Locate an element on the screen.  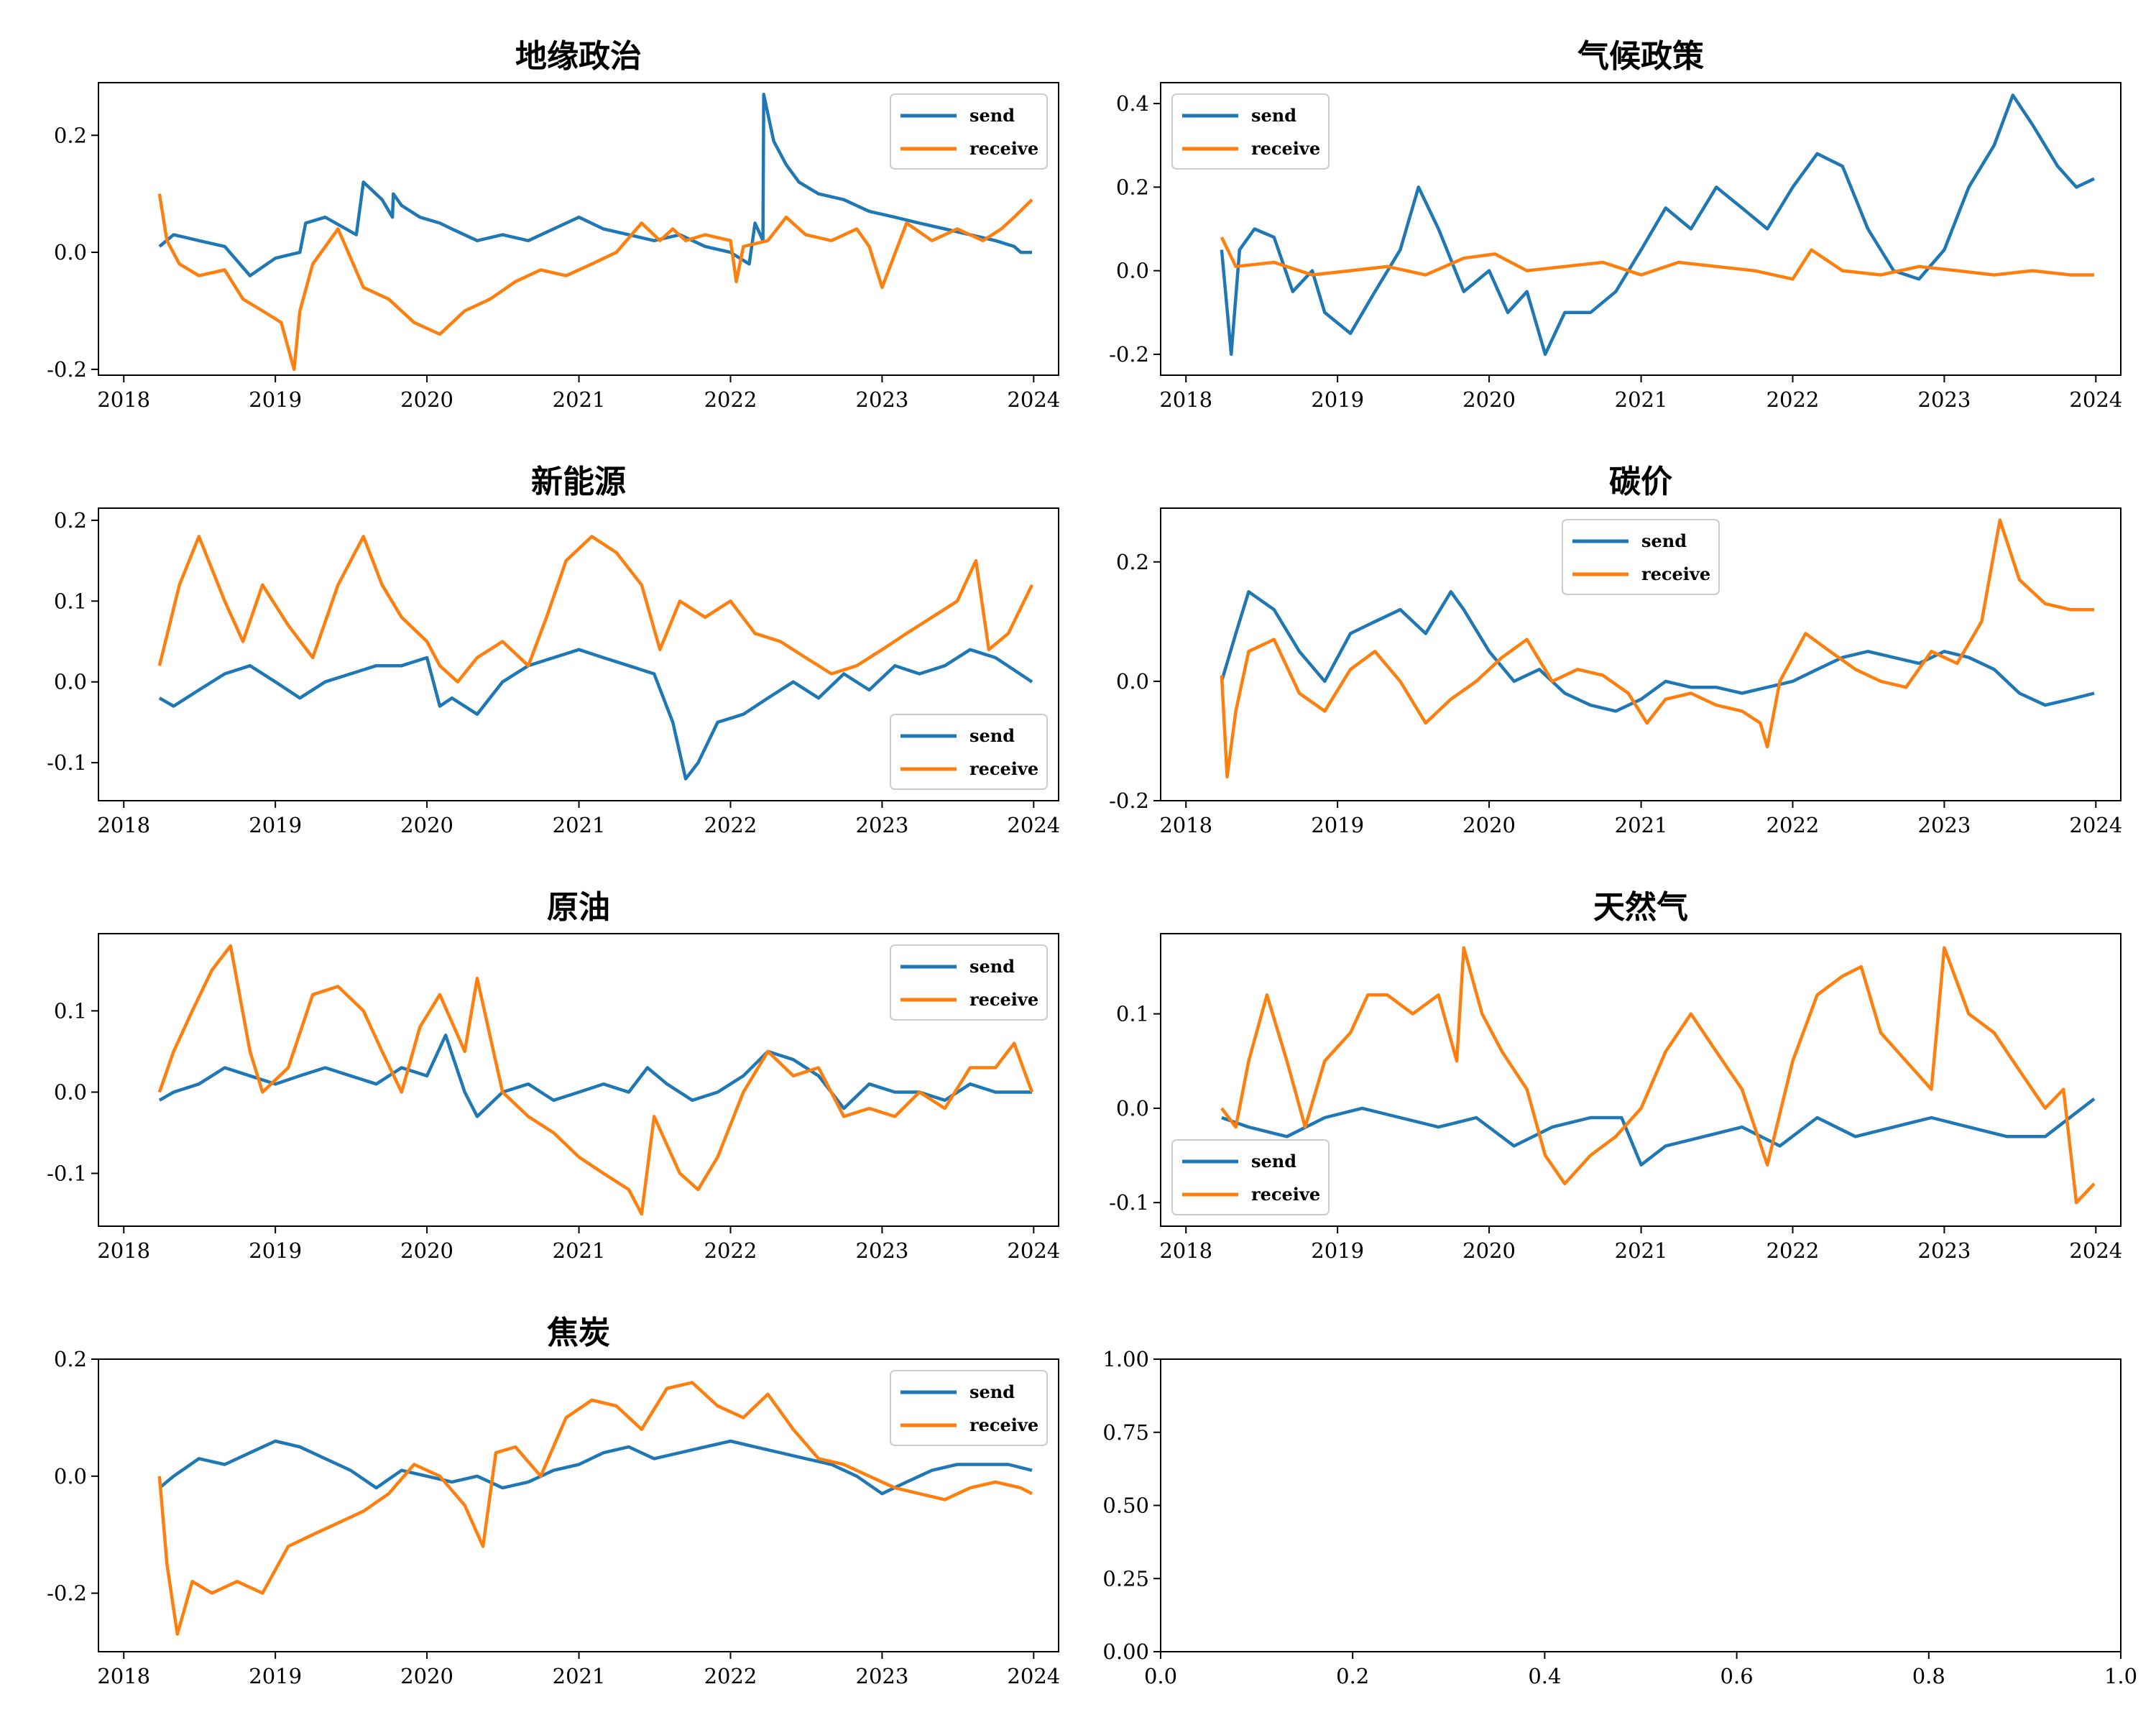
subplot-title: 焦炭 is located at coordinates (578, 1333).